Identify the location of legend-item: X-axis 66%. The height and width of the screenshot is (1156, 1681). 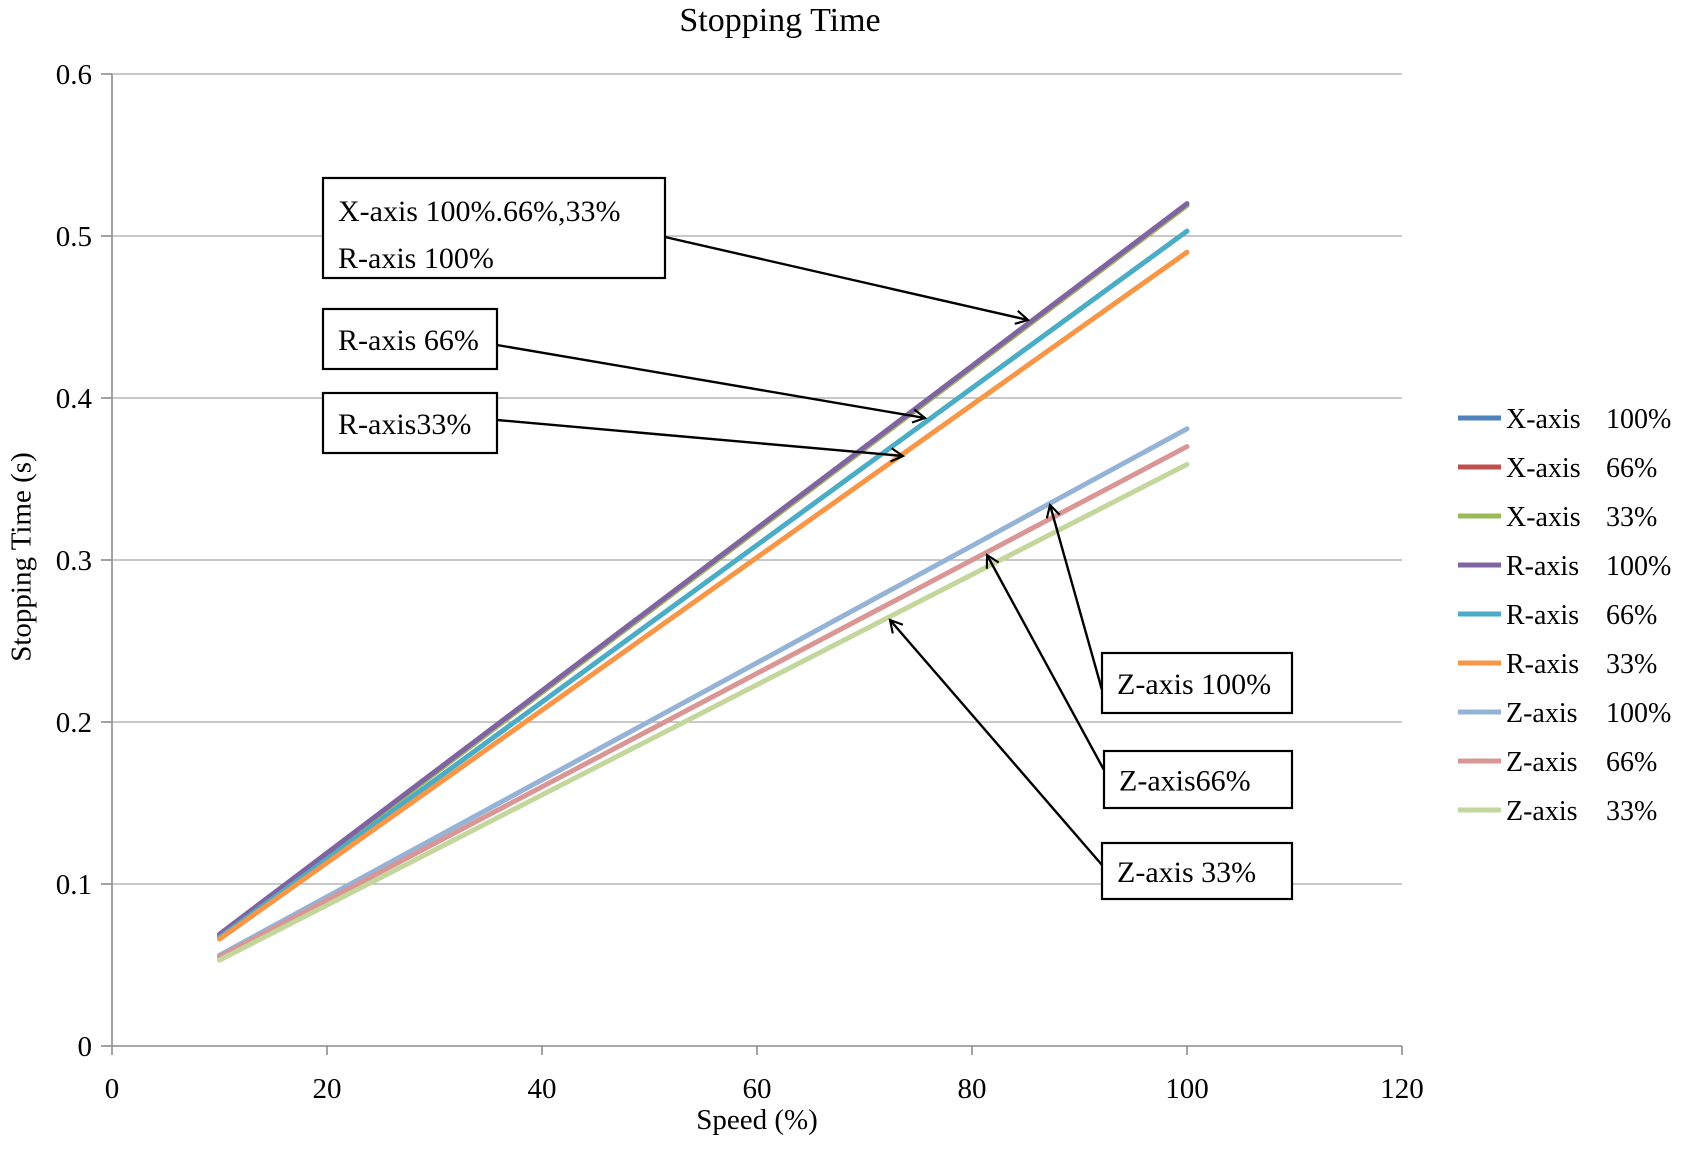
(1557, 468).